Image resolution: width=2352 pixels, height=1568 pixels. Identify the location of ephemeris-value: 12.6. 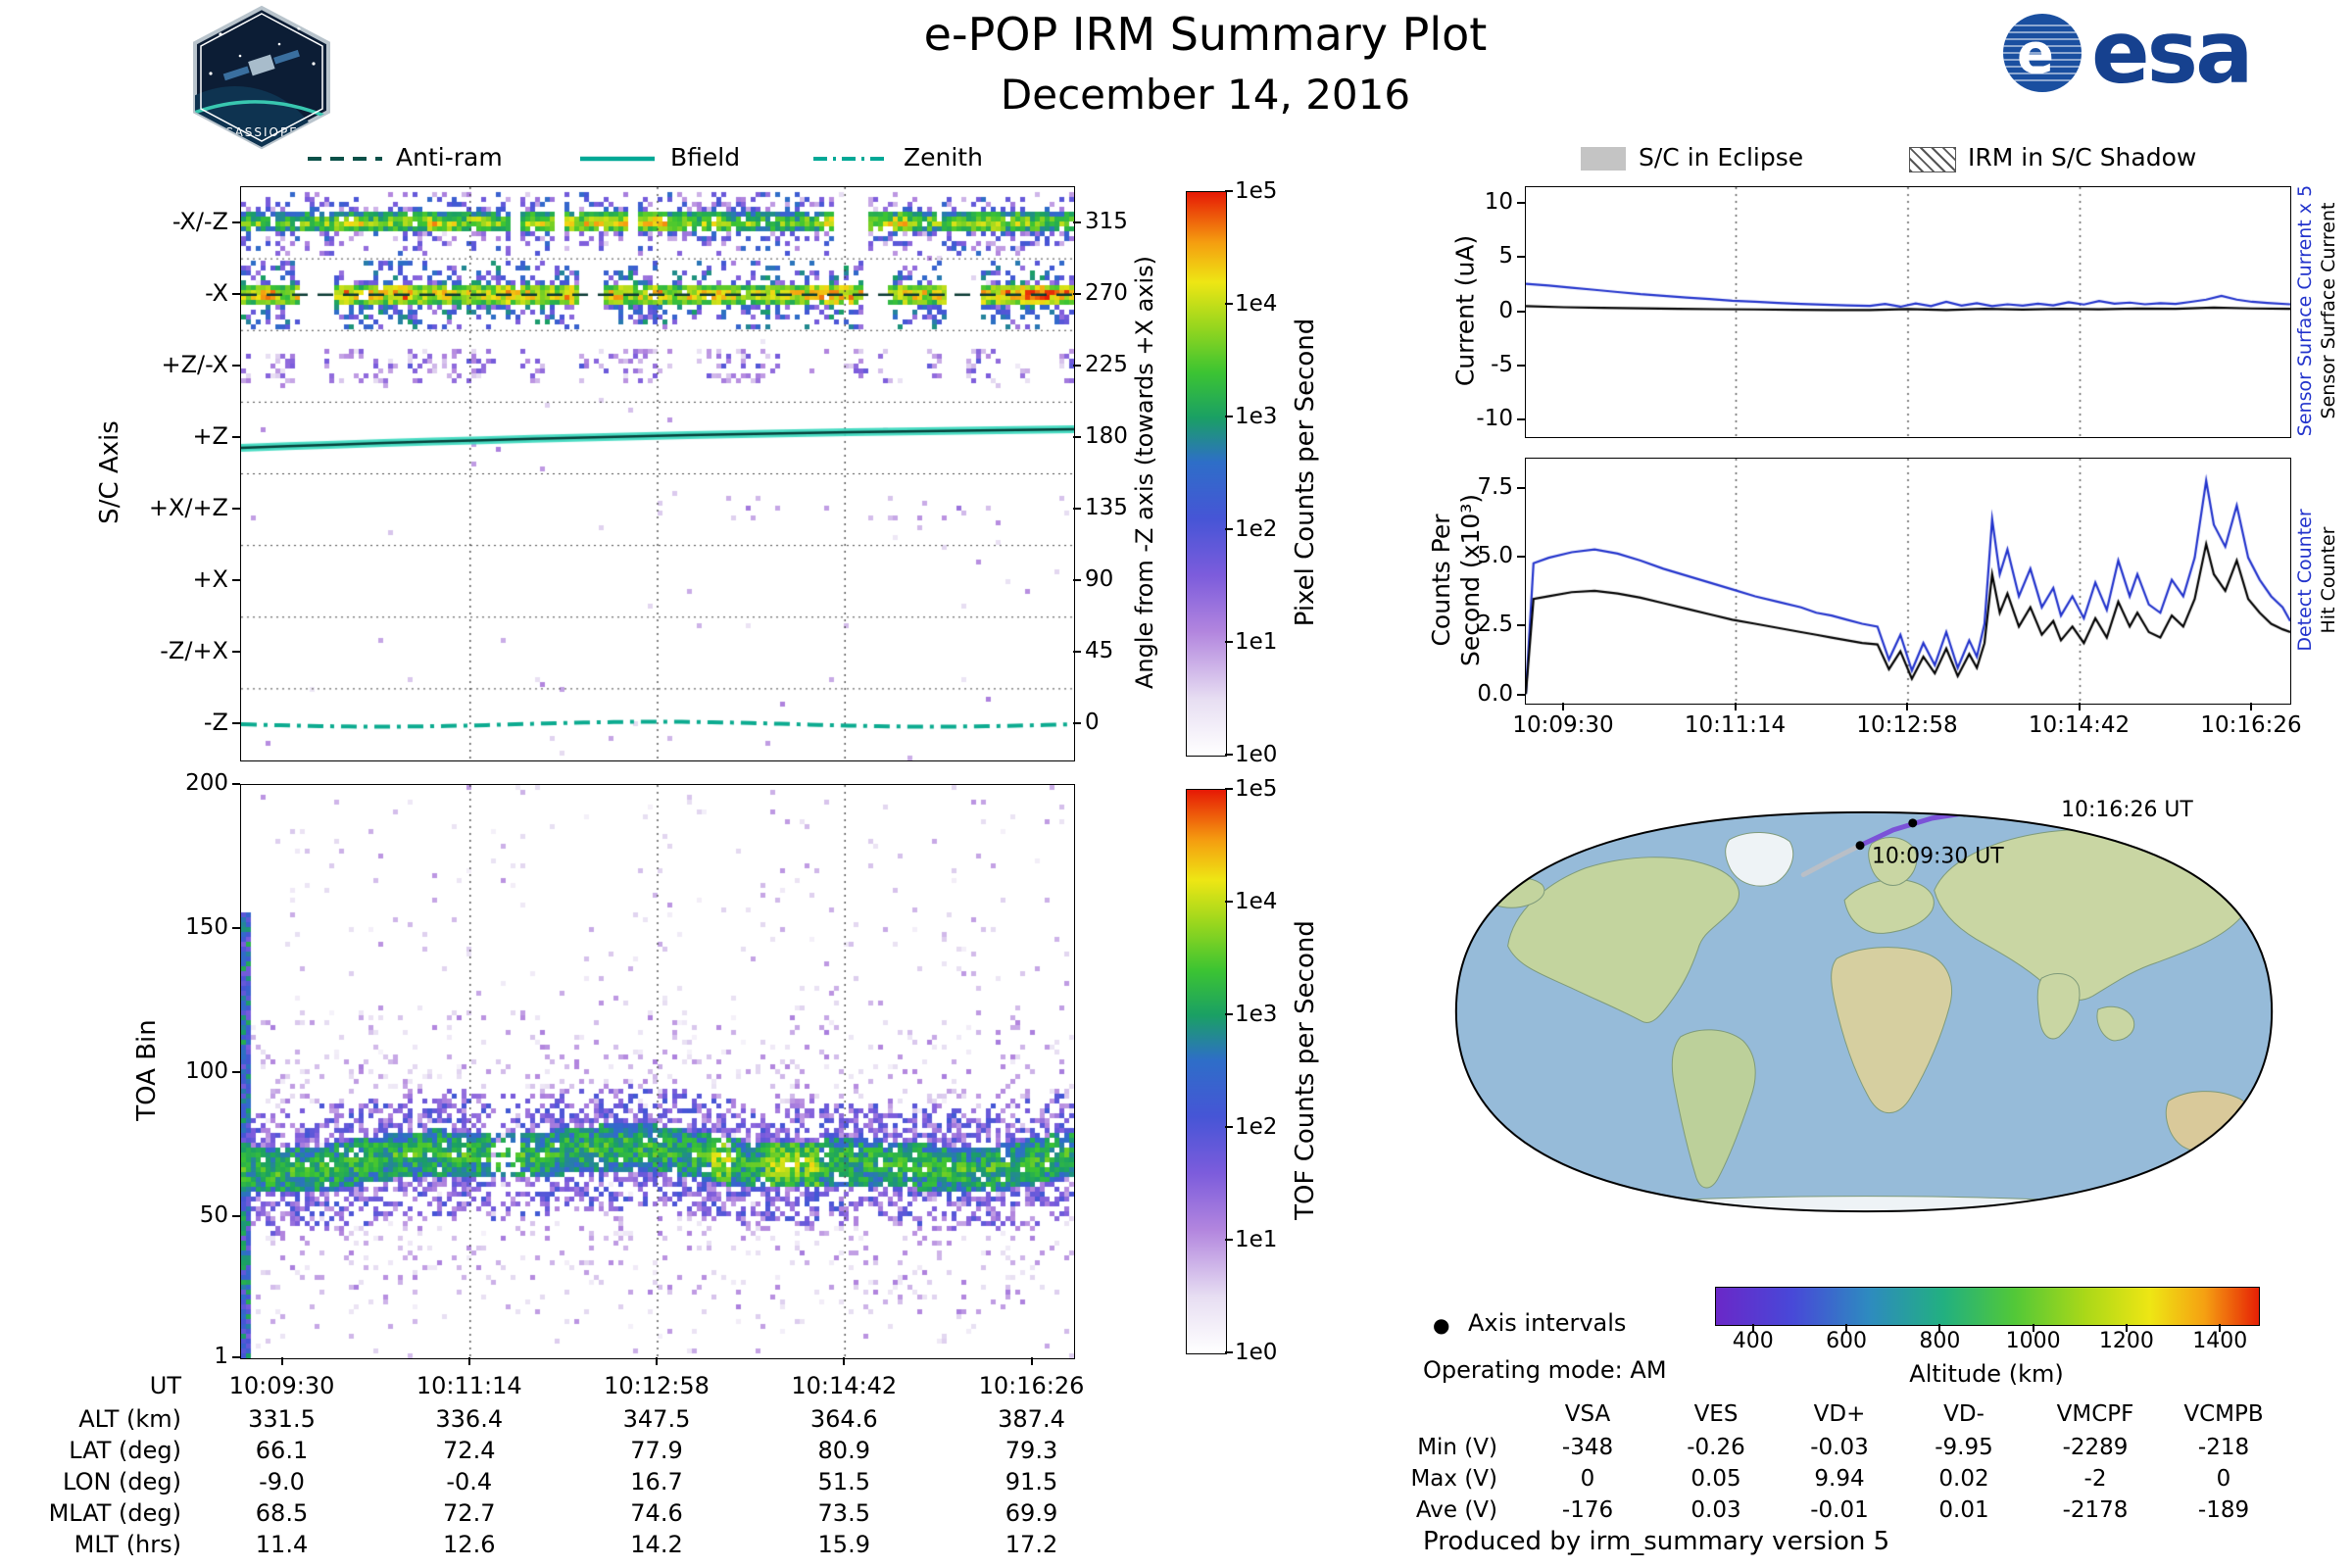
(470, 1544).